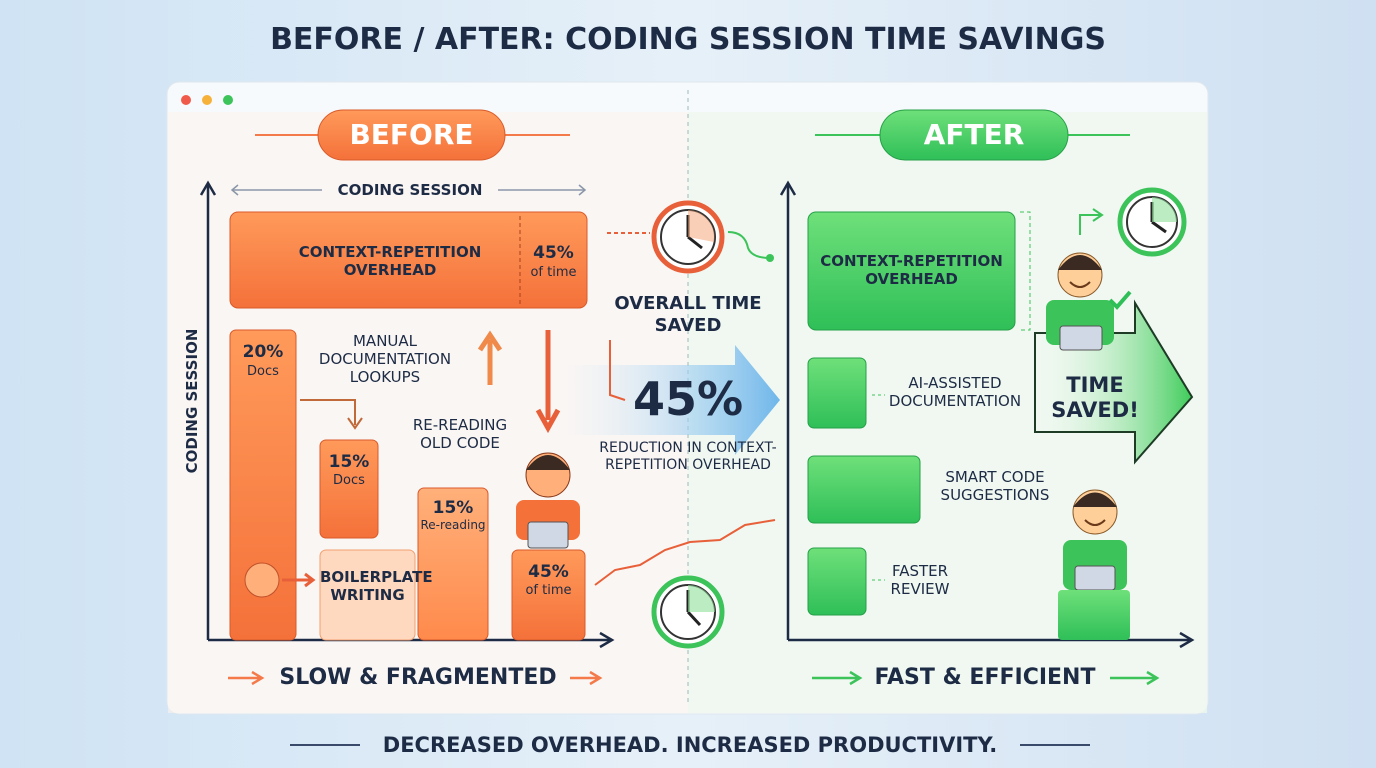 The image size is (1376, 768). Describe the element at coordinates (548, 462) in the screenshot. I see `hair` at that location.